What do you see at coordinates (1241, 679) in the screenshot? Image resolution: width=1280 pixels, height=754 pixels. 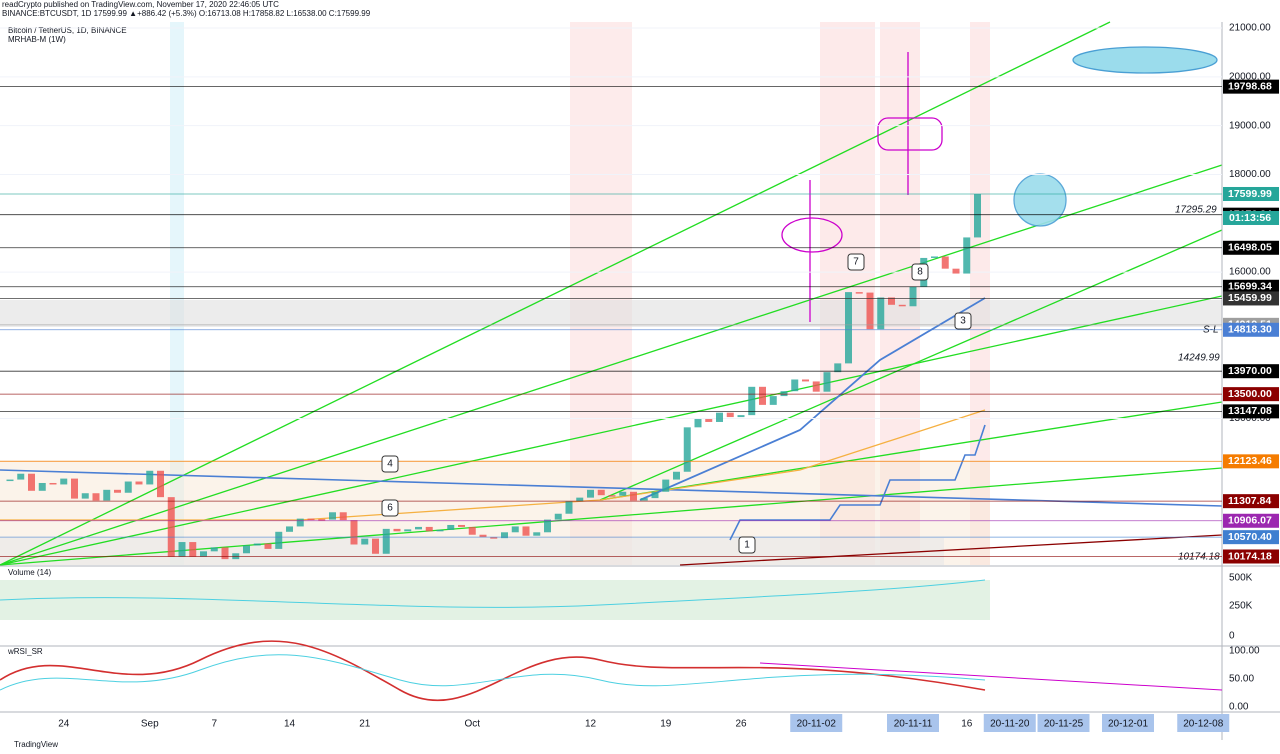 I see `pane-tick: 50.00` at bounding box center [1241, 679].